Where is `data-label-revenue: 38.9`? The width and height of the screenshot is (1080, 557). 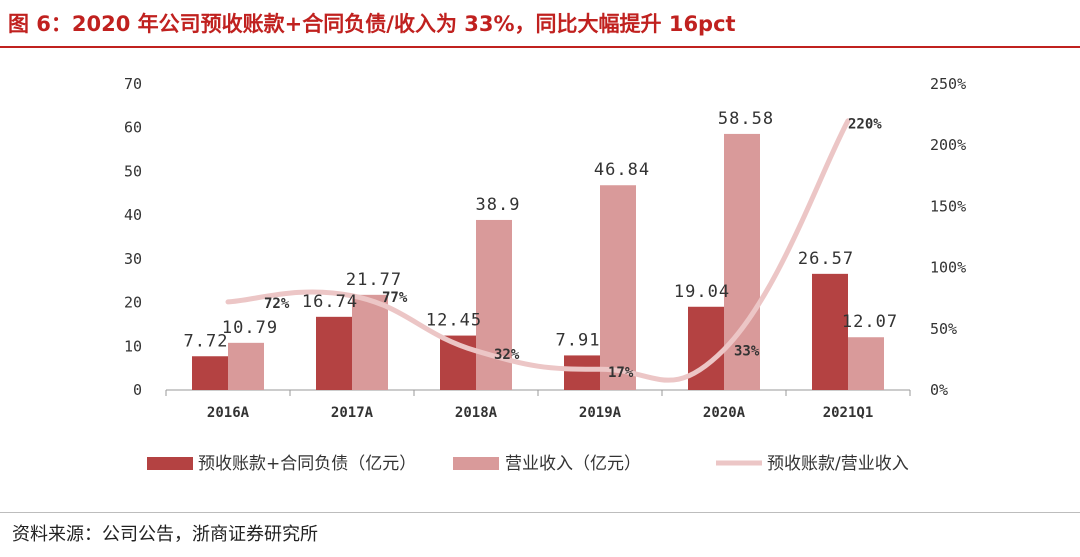
data-label-revenue: 38.9 is located at coordinates (498, 205).